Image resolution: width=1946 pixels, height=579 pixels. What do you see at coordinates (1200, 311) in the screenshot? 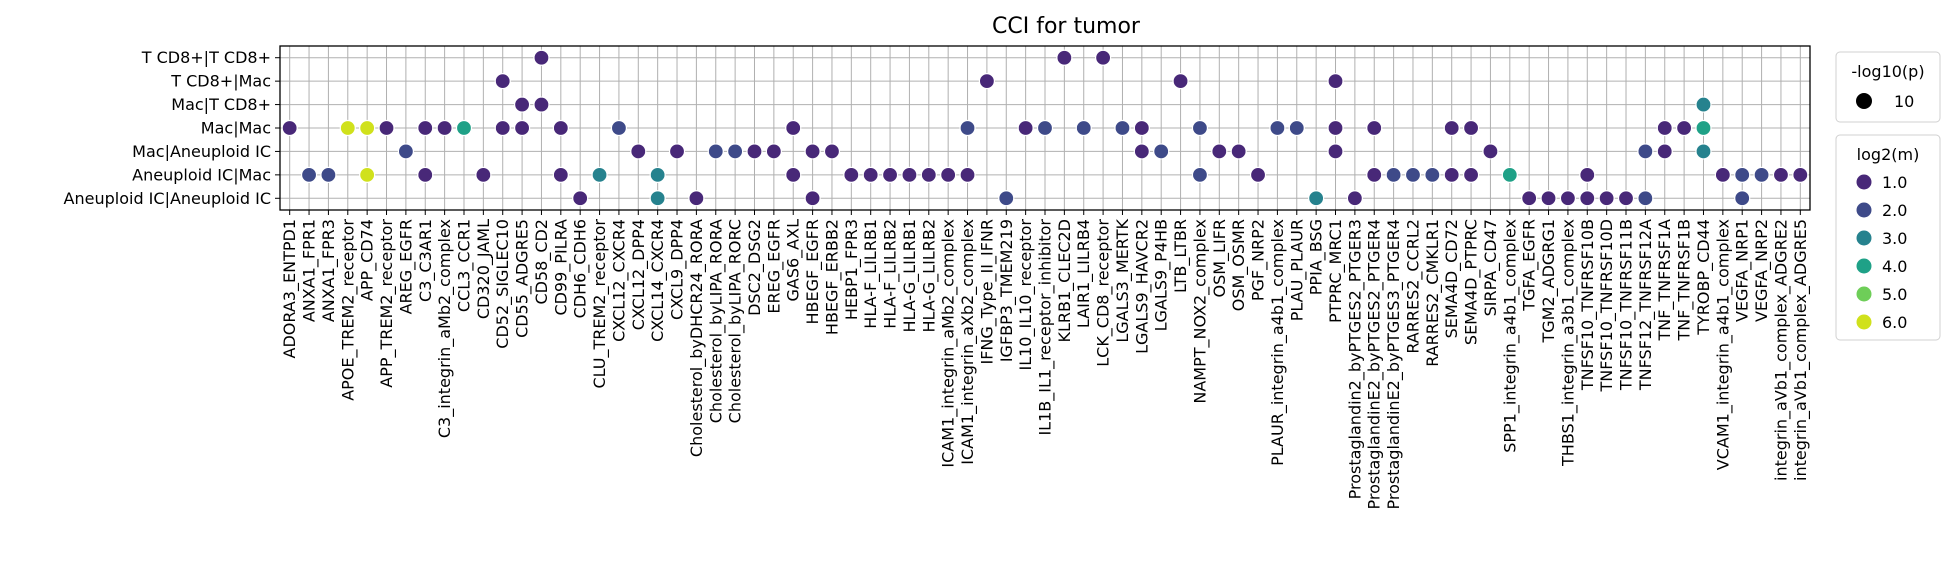
I see `x-tick-label: NAMPT_NOX2_complex` at bounding box center [1200, 311].